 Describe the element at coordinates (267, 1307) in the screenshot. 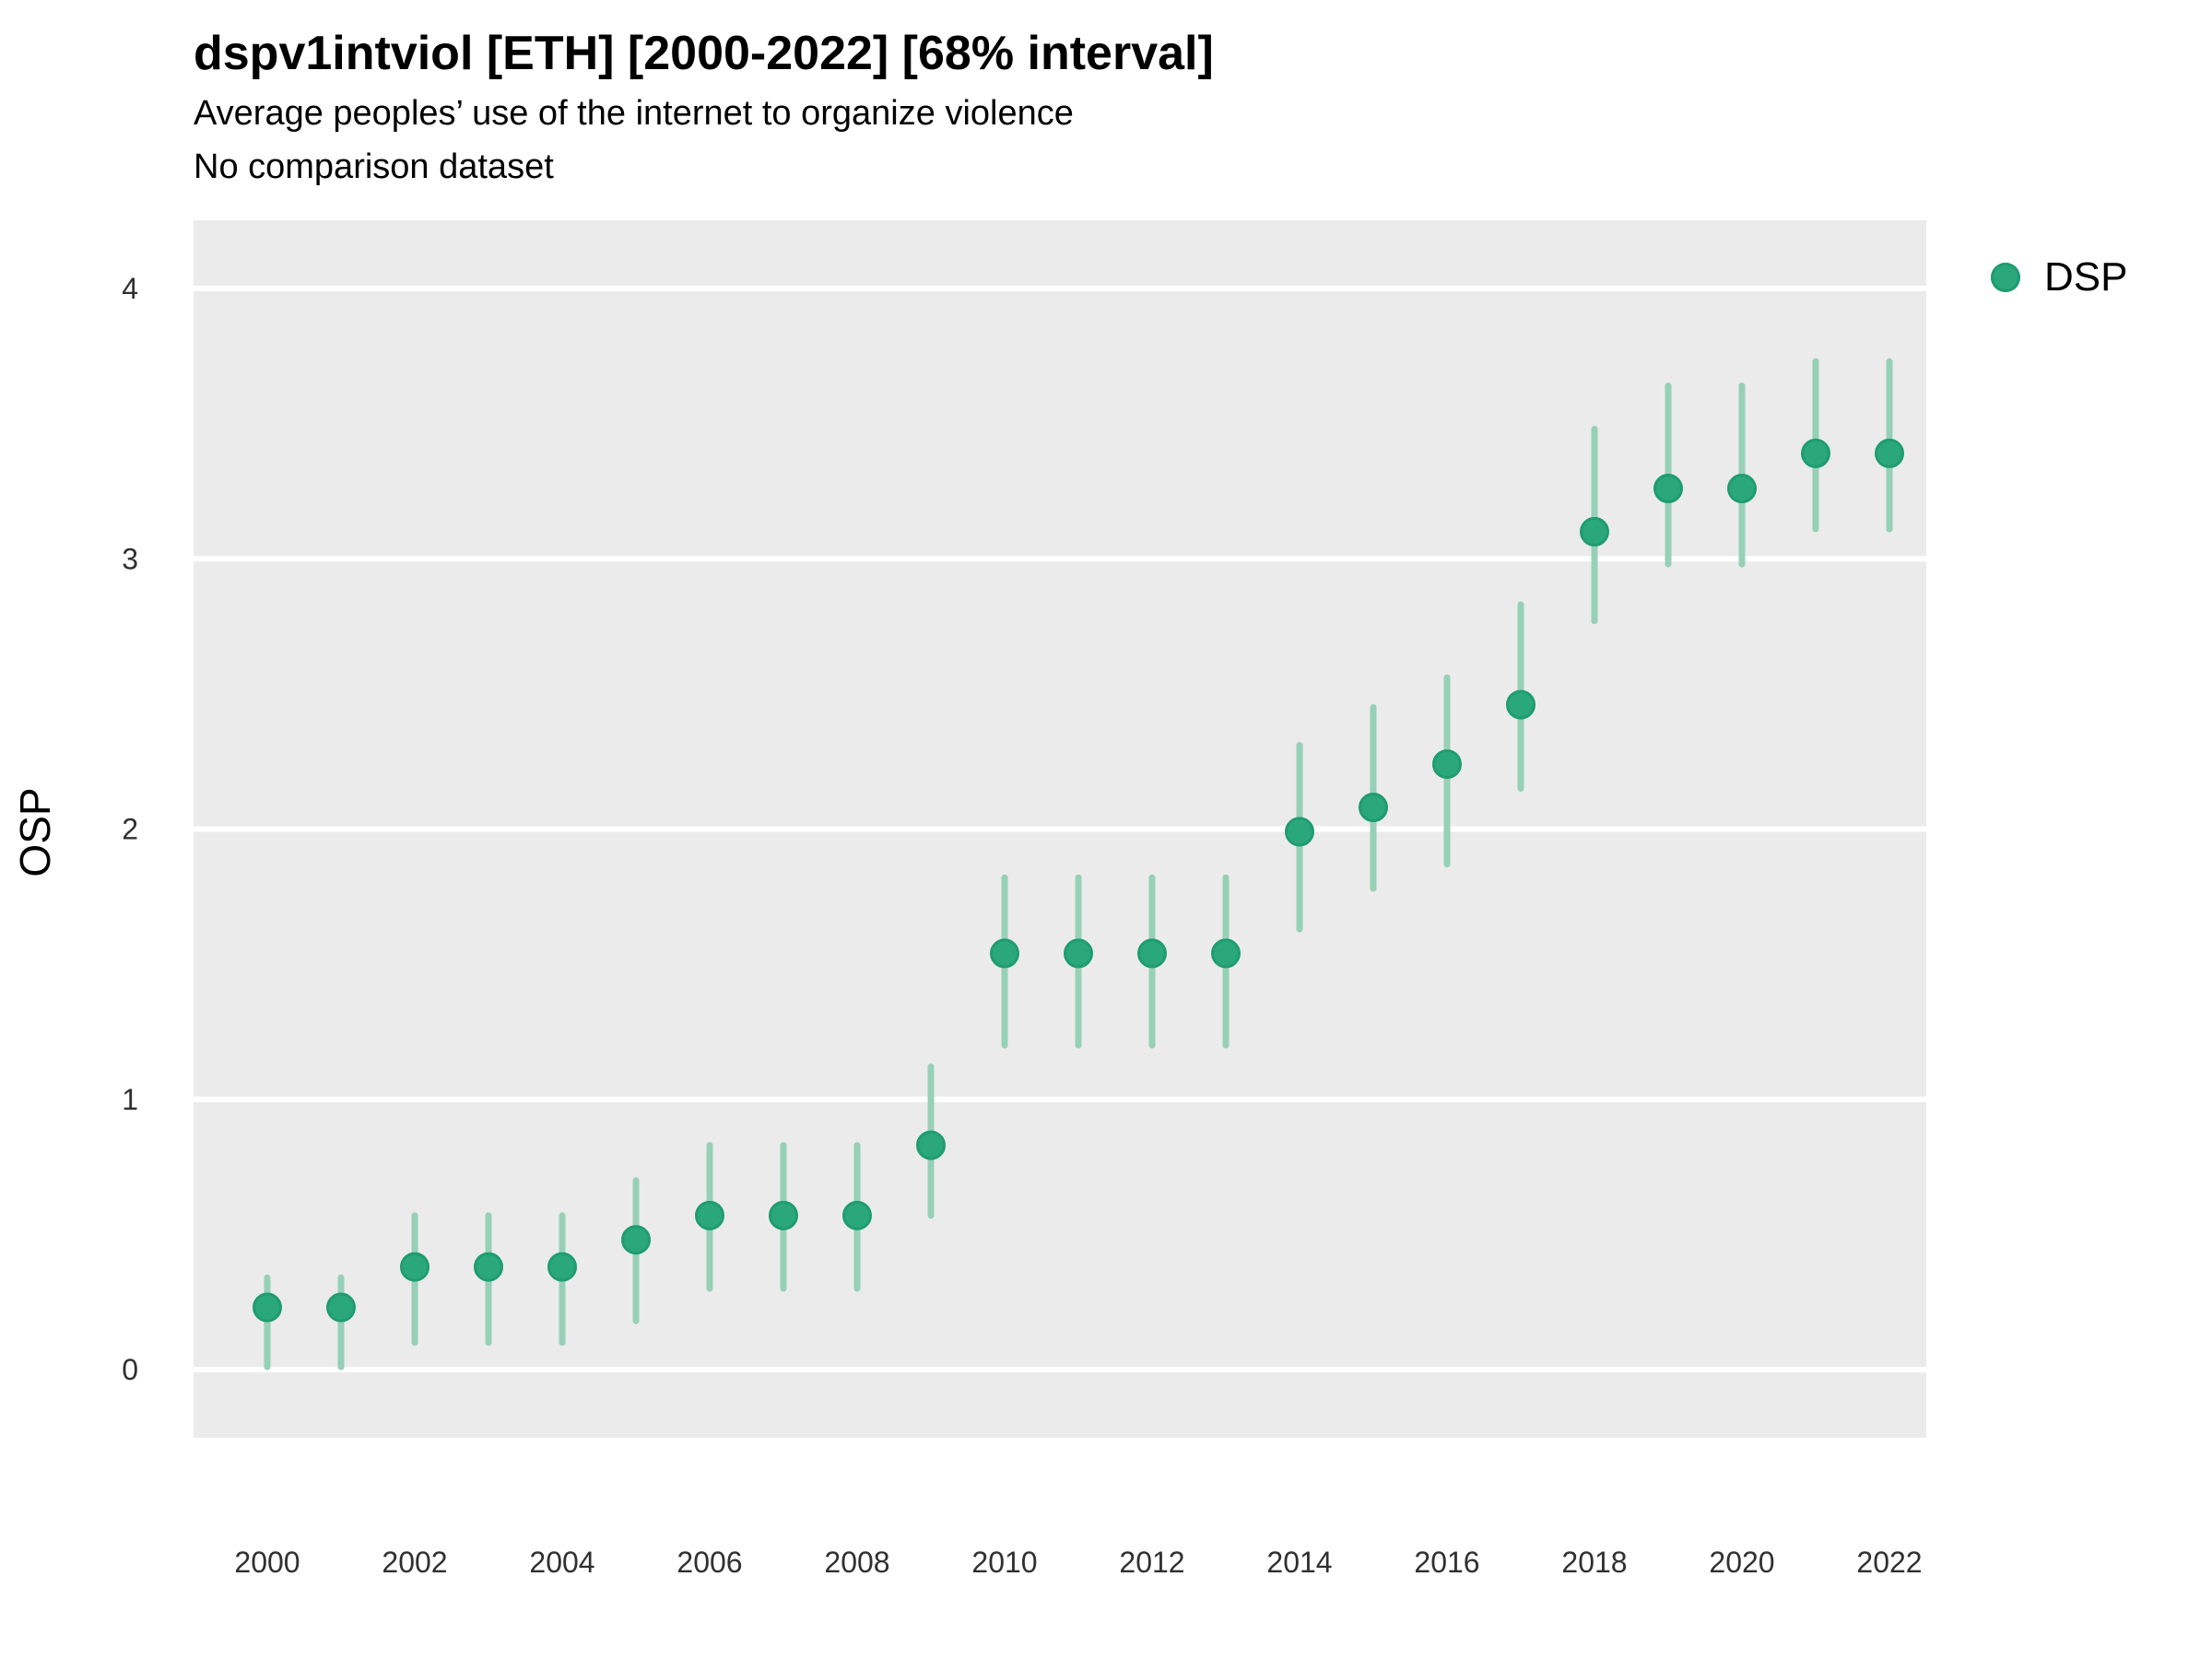

I see `data-point-2000` at that location.